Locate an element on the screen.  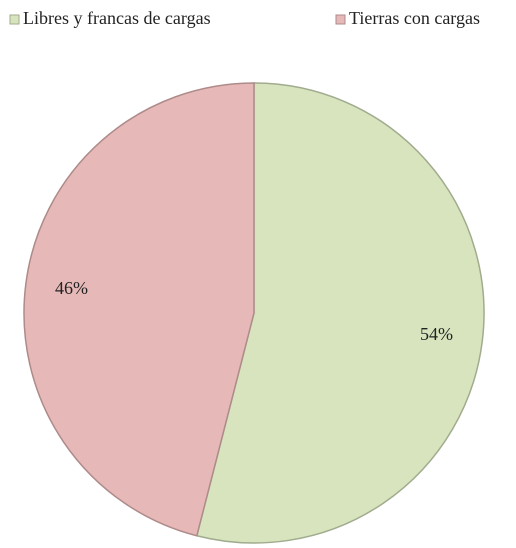
data-label: 54% is located at coordinates (436, 334).